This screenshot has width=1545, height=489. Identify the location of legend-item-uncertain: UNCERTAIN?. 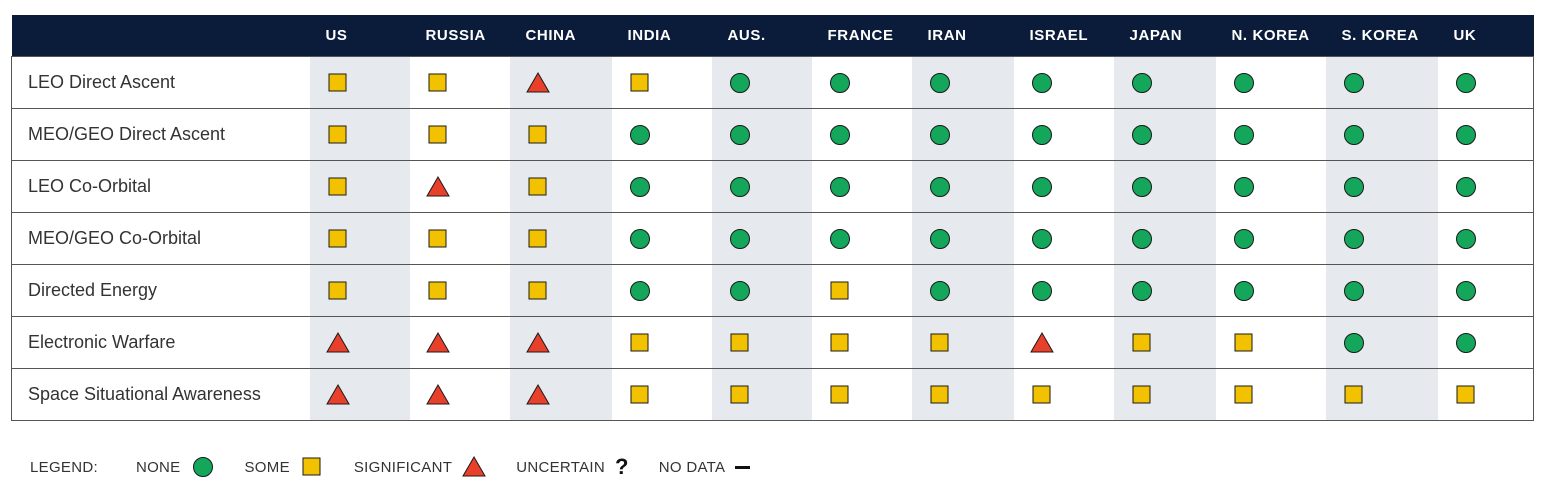
(572, 467).